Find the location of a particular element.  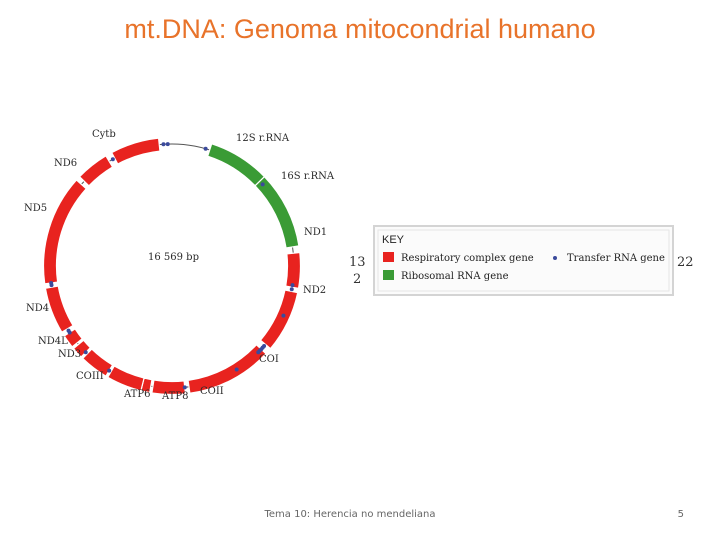

gene-label-nd4l: ND4L is located at coordinates (53, 341).